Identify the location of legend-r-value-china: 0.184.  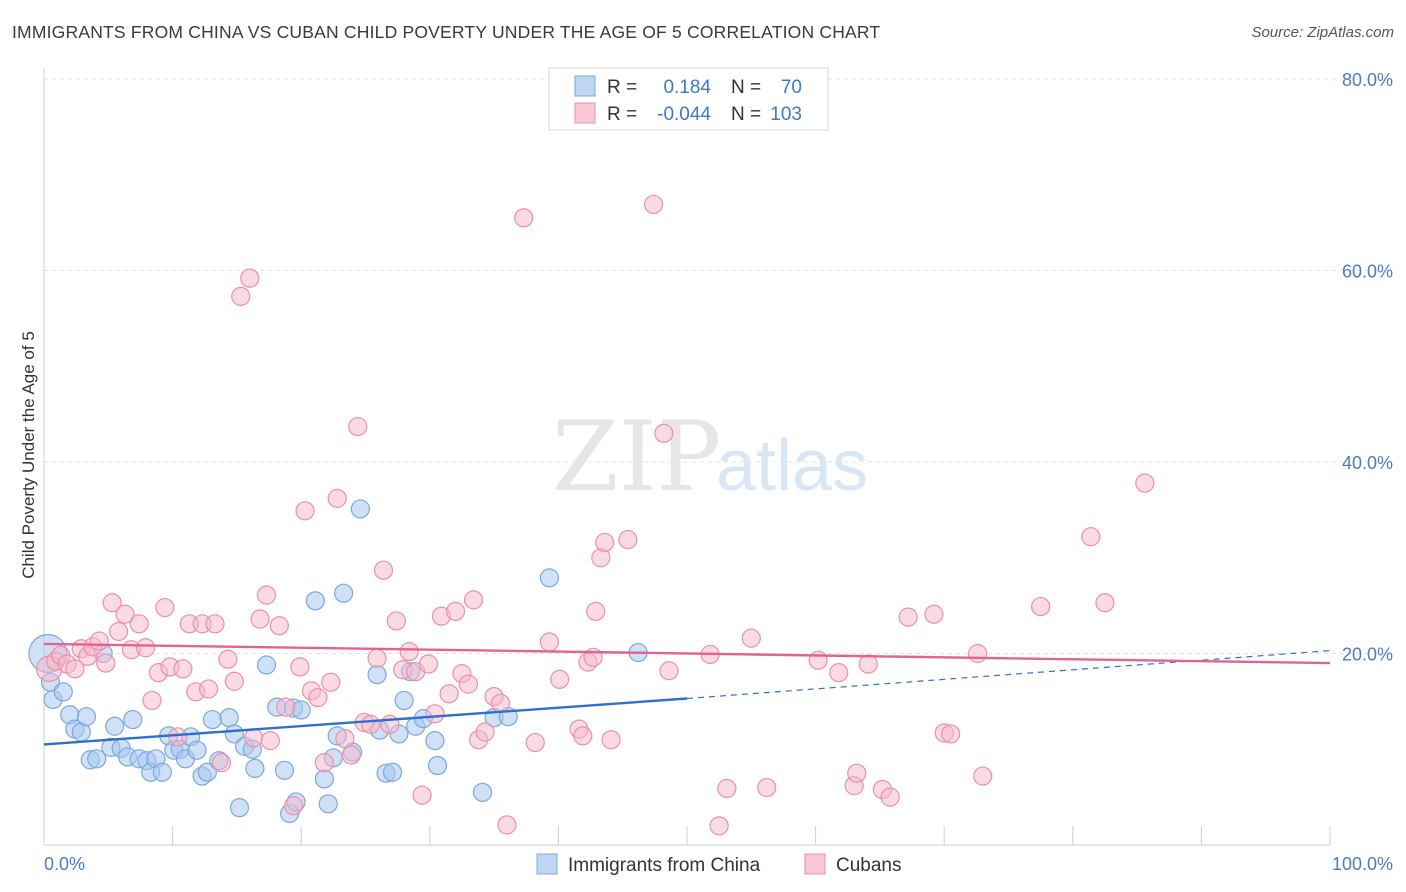
(687, 87).